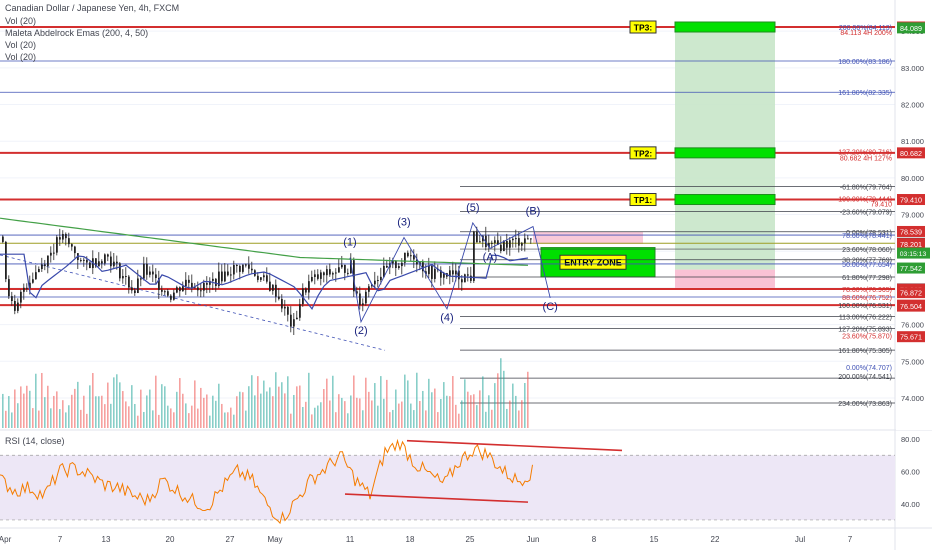 The image size is (932, 555). I want to click on fib-label-12: 23.60%(78.060), so click(867, 250).